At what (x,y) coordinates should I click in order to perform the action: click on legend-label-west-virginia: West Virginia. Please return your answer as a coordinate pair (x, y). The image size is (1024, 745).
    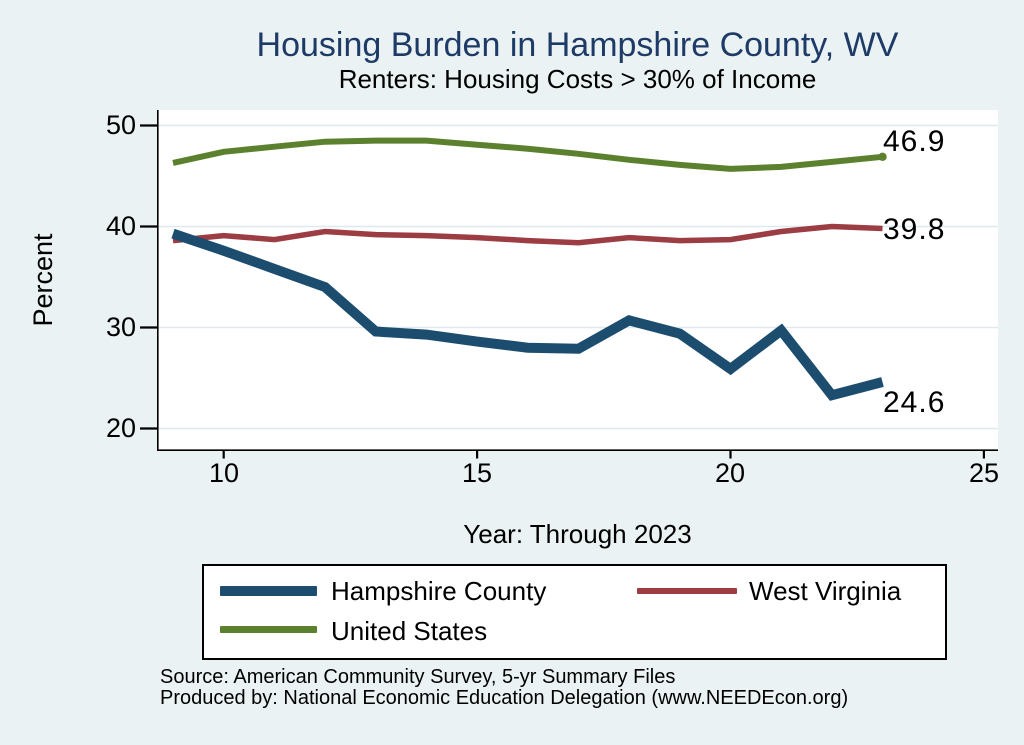
    Looking at the image, I should click on (825, 591).